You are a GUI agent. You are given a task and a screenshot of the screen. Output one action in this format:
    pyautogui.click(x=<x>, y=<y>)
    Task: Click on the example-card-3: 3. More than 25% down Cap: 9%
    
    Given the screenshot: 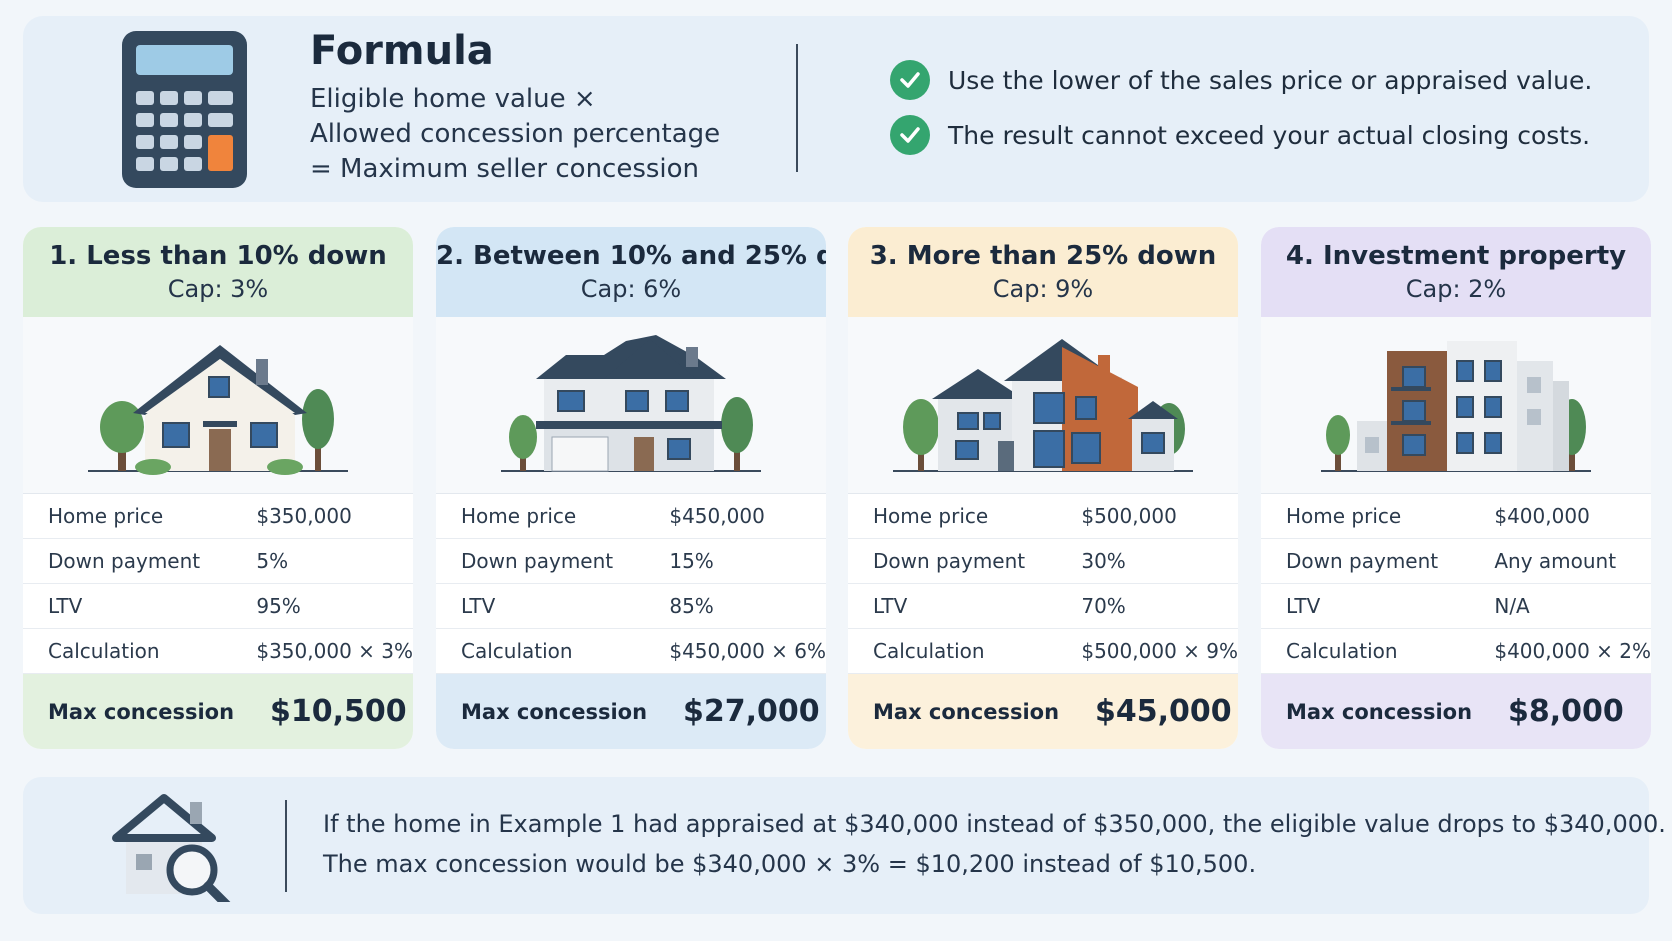 What is the action you would take?
    pyautogui.click(x=1043, y=488)
    